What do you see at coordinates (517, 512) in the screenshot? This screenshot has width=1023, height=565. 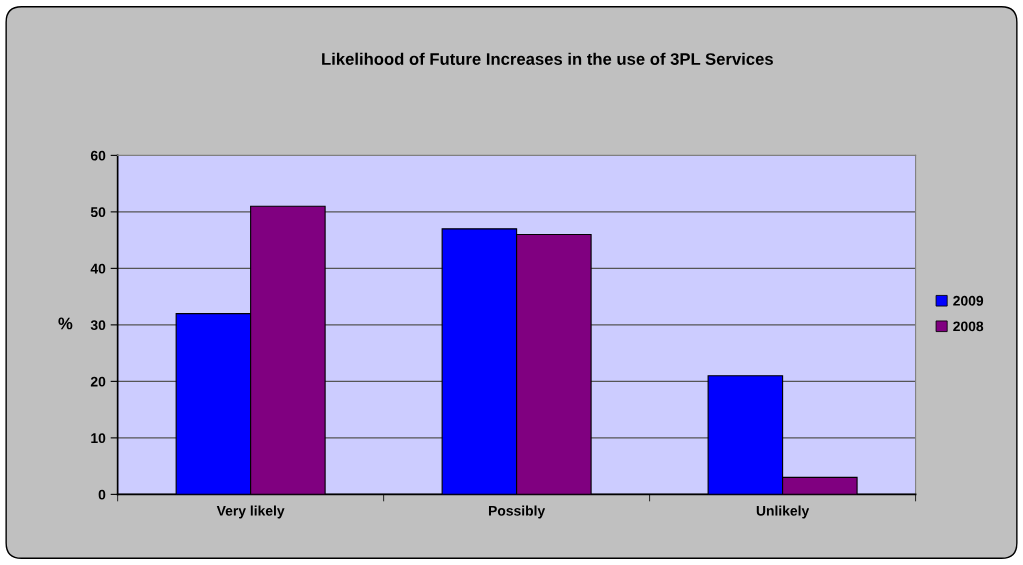 I see `x-tick-label: Possibly` at bounding box center [517, 512].